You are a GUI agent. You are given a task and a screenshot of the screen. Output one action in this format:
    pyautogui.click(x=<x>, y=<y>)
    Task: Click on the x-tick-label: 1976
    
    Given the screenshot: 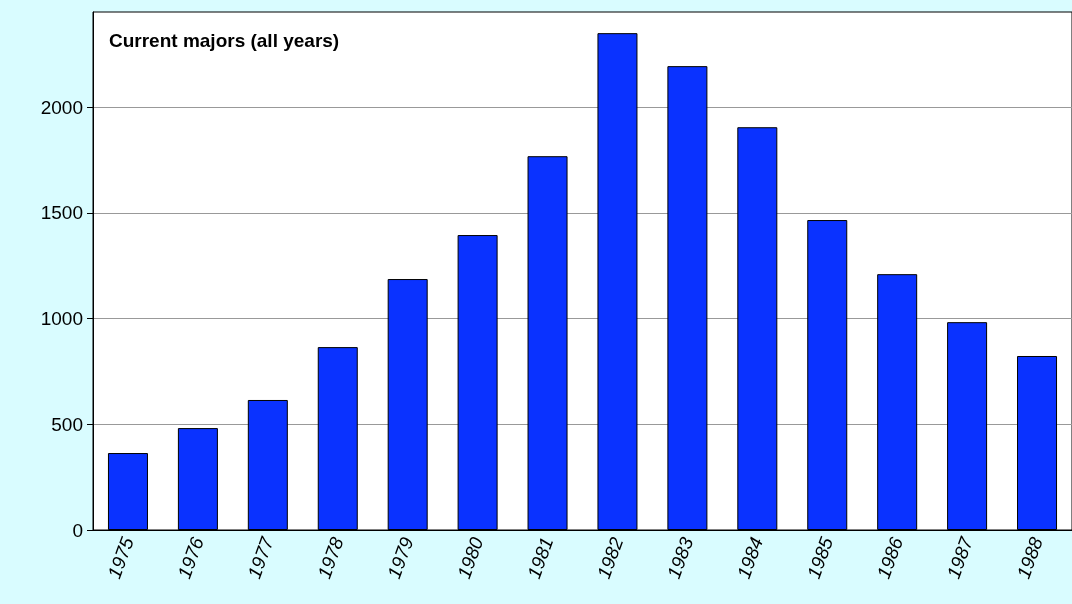 What is the action you would take?
    pyautogui.click(x=190, y=558)
    